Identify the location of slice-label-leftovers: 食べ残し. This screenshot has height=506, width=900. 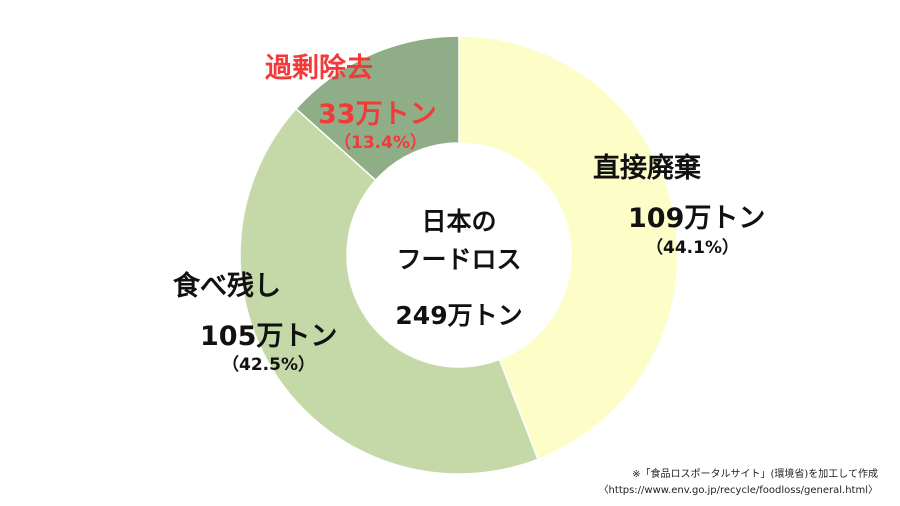
(227, 286).